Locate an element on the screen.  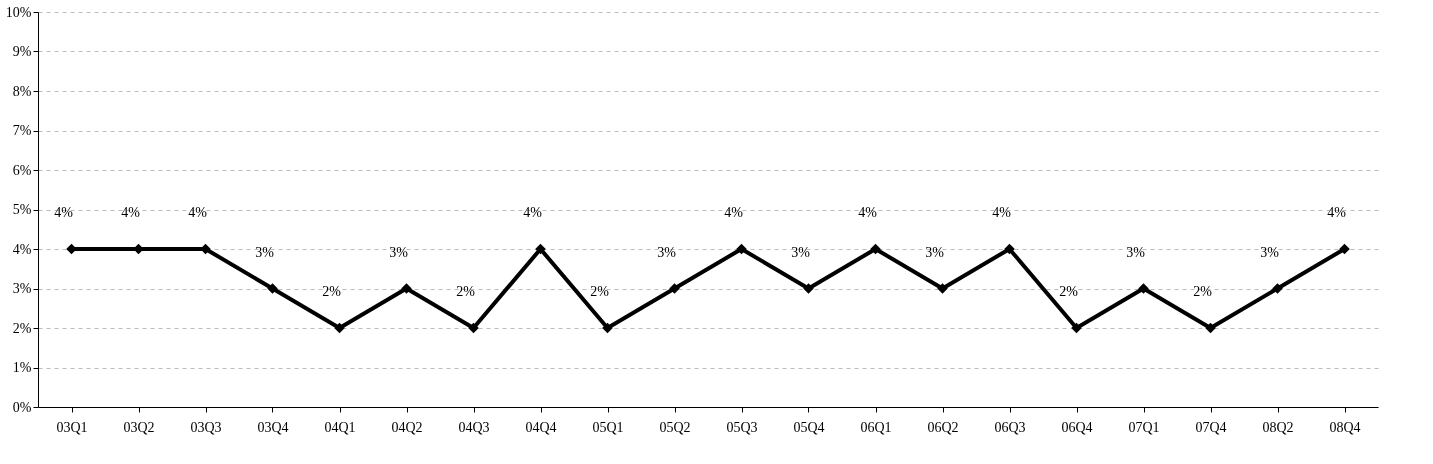
y-tick-label: 6% is located at coordinates (22, 170).